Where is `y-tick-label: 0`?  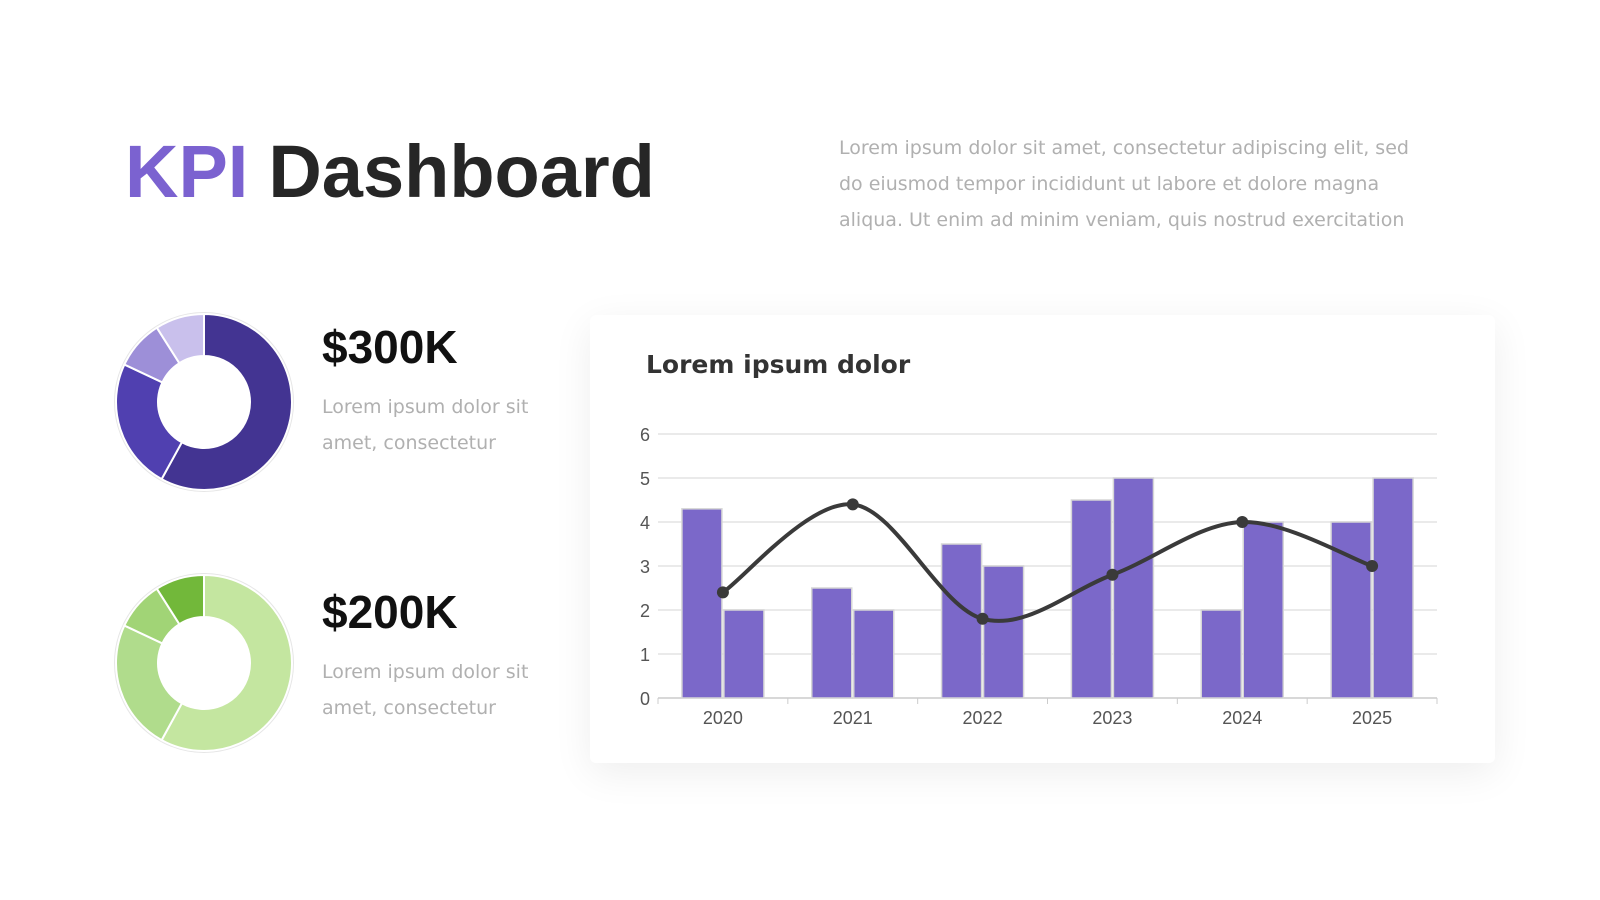
y-tick-label: 0 is located at coordinates (645, 699).